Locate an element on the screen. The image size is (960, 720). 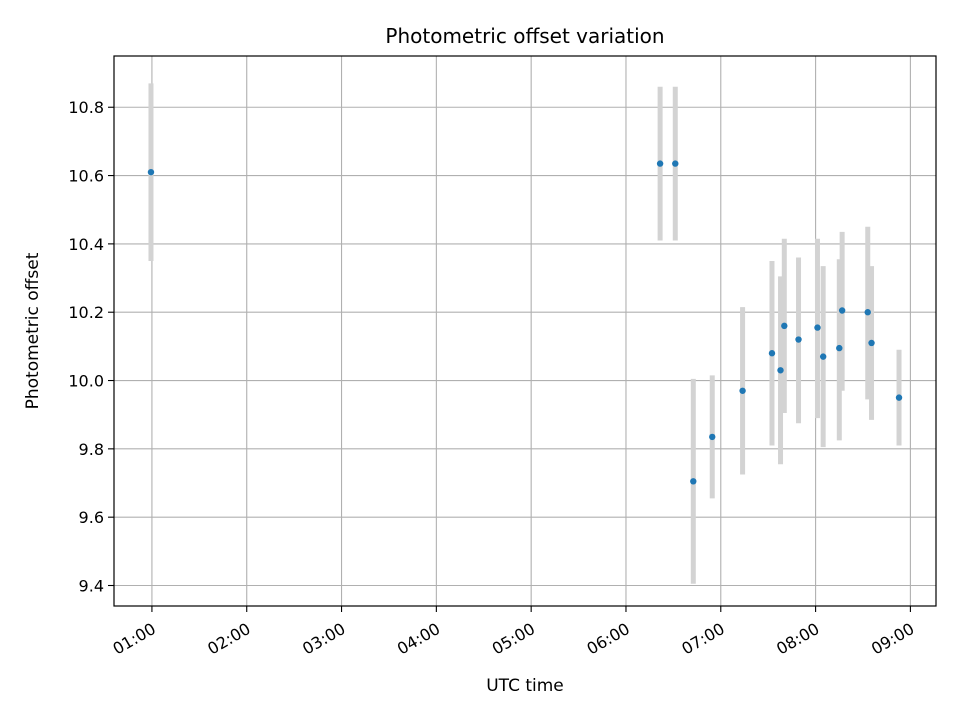
y-tick-label: 9.6 is located at coordinates (91, 517).